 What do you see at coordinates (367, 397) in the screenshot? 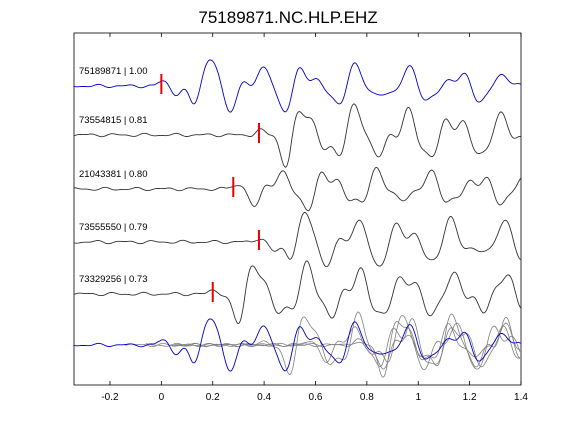
I see `x-tick-label: 0.8` at bounding box center [367, 397].